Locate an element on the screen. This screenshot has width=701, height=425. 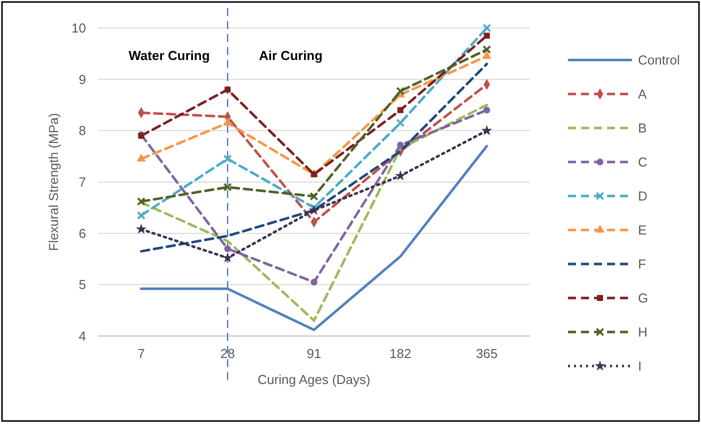
annotation: Water Curing is located at coordinates (169, 55).